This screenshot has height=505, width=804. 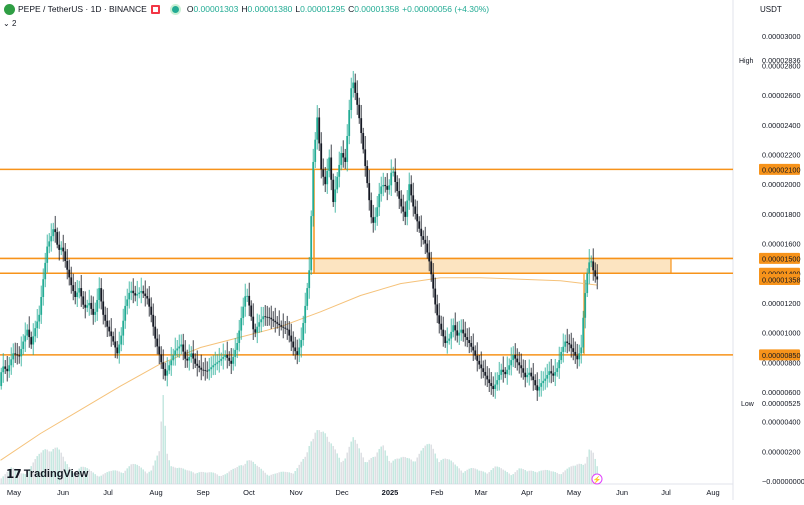 What do you see at coordinates (781, 65) in the screenshot?
I see `price-tick-label: 0.00002800` at bounding box center [781, 65].